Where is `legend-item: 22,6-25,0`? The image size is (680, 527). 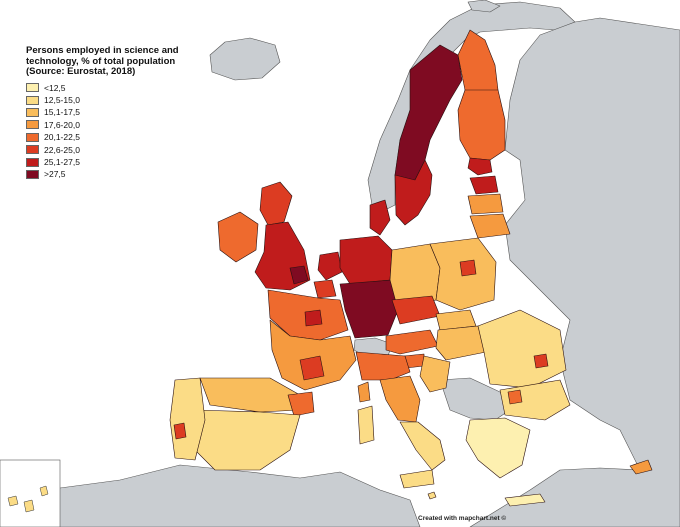 legend-item: 22,6-25,0 is located at coordinates (121, 149).